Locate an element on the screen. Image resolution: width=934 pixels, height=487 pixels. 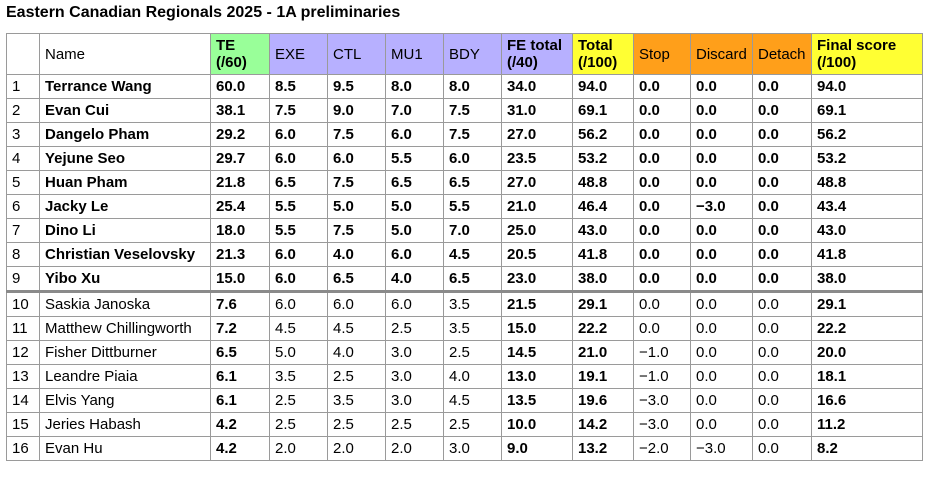
header-rank is located at coordinates (23, 54).